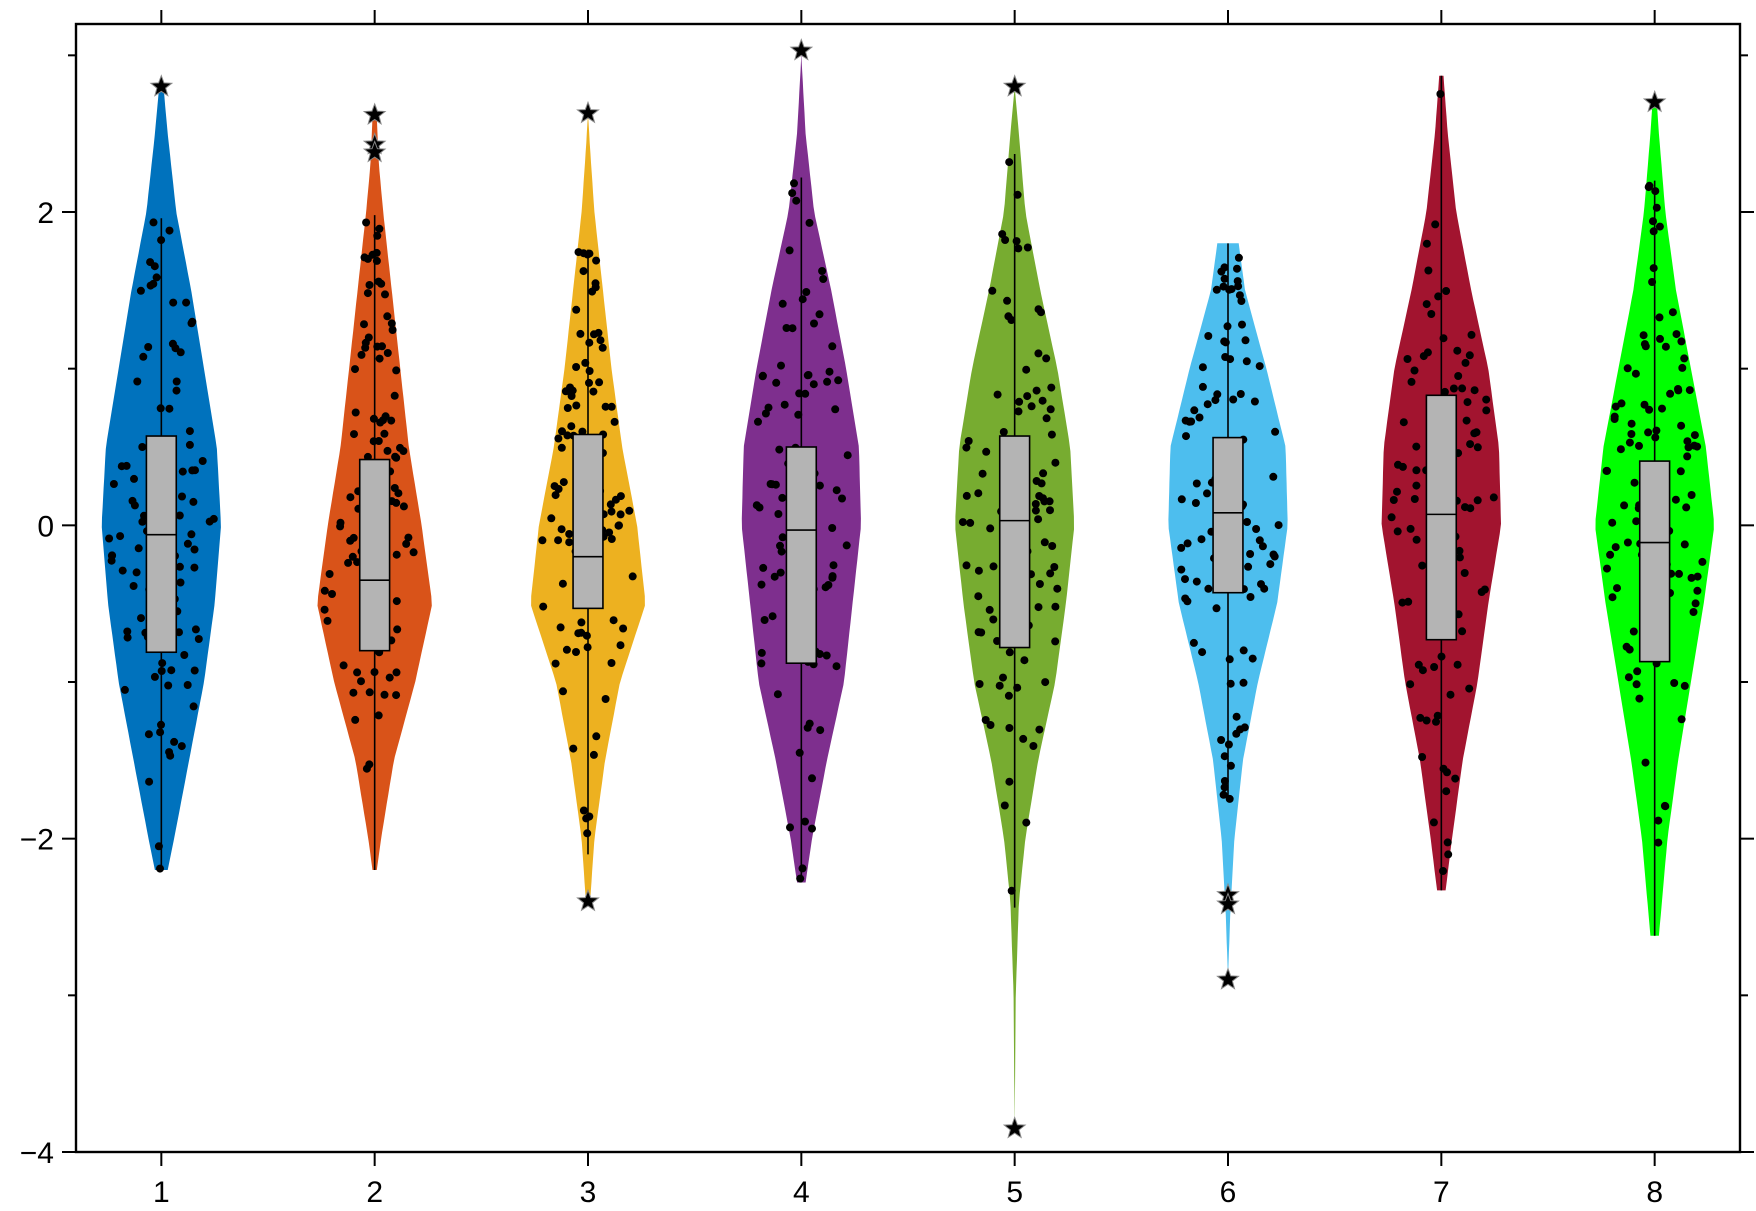  Describe the element at coordinates (588, 1192) in the screenshot. I see `x-tick-label: 3` at that location.